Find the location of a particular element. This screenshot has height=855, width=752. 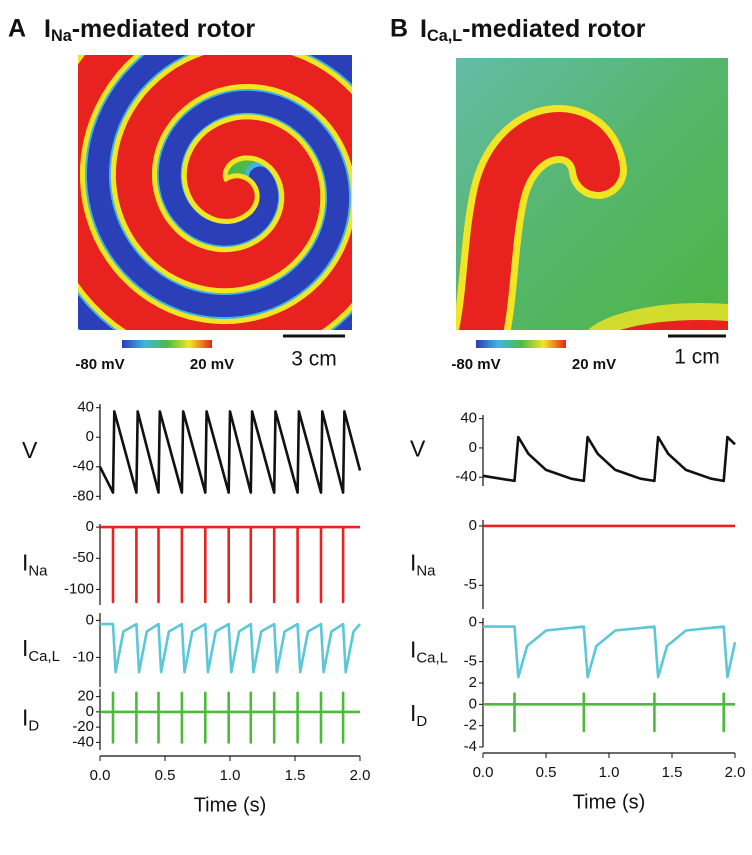

y-tick-label: -20 is located at coordinates (83, 726).